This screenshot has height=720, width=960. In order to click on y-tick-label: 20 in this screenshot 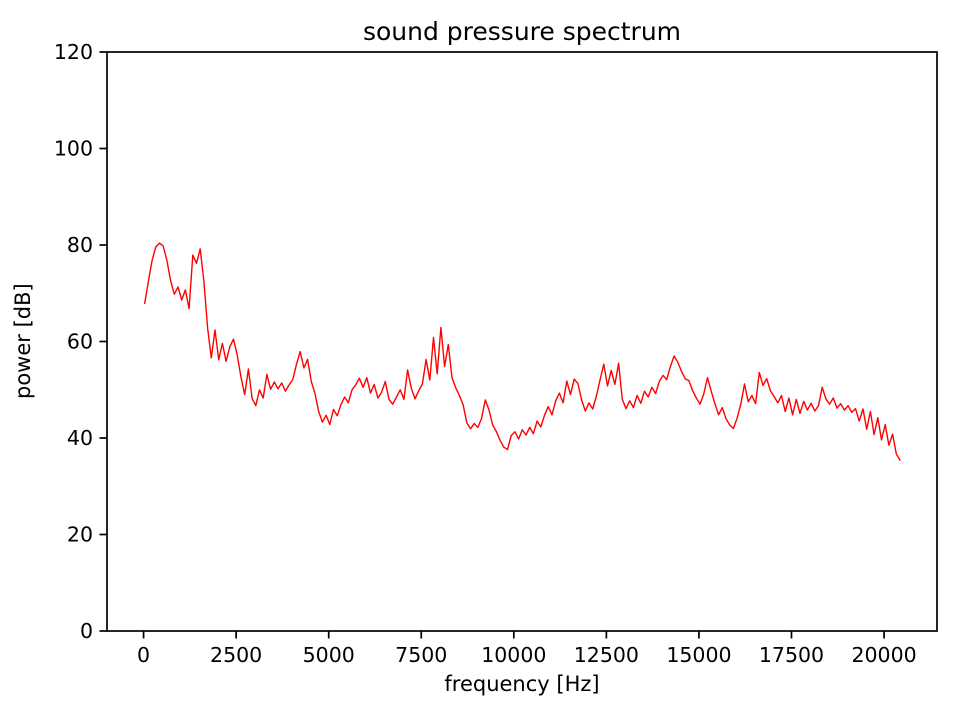, I will do `click(80, 535)`.